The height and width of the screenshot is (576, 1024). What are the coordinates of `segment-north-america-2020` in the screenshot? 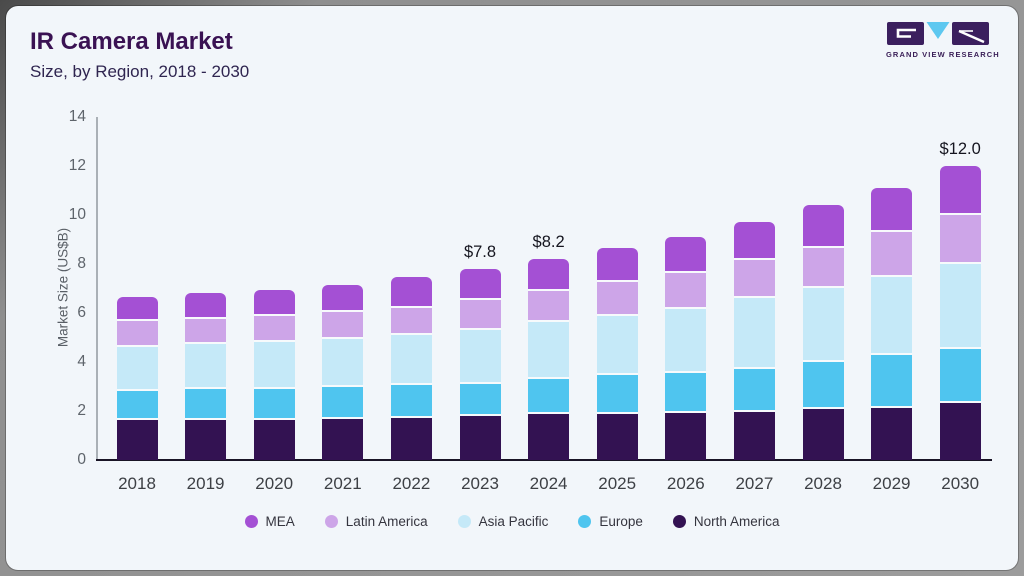 It's located at (274, 439).